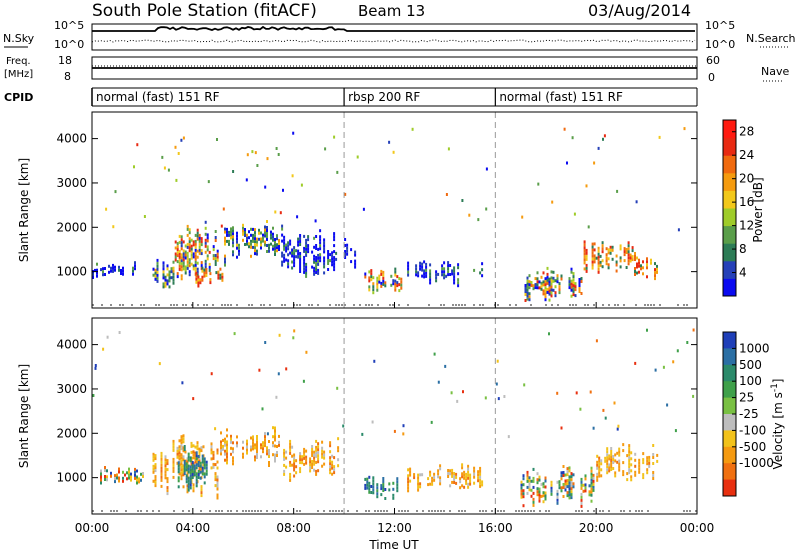  I want to click on colorbar-tick: -25, so click(749, 414).